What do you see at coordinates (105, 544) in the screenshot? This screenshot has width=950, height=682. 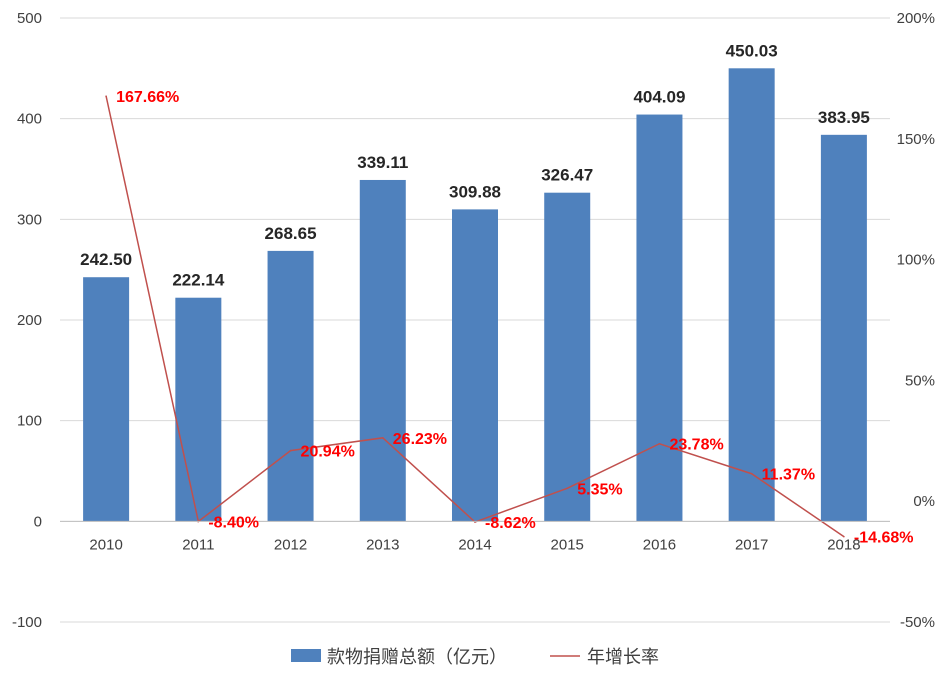 I see `x-tick-label: 2010` at bounding box center [105, 544].